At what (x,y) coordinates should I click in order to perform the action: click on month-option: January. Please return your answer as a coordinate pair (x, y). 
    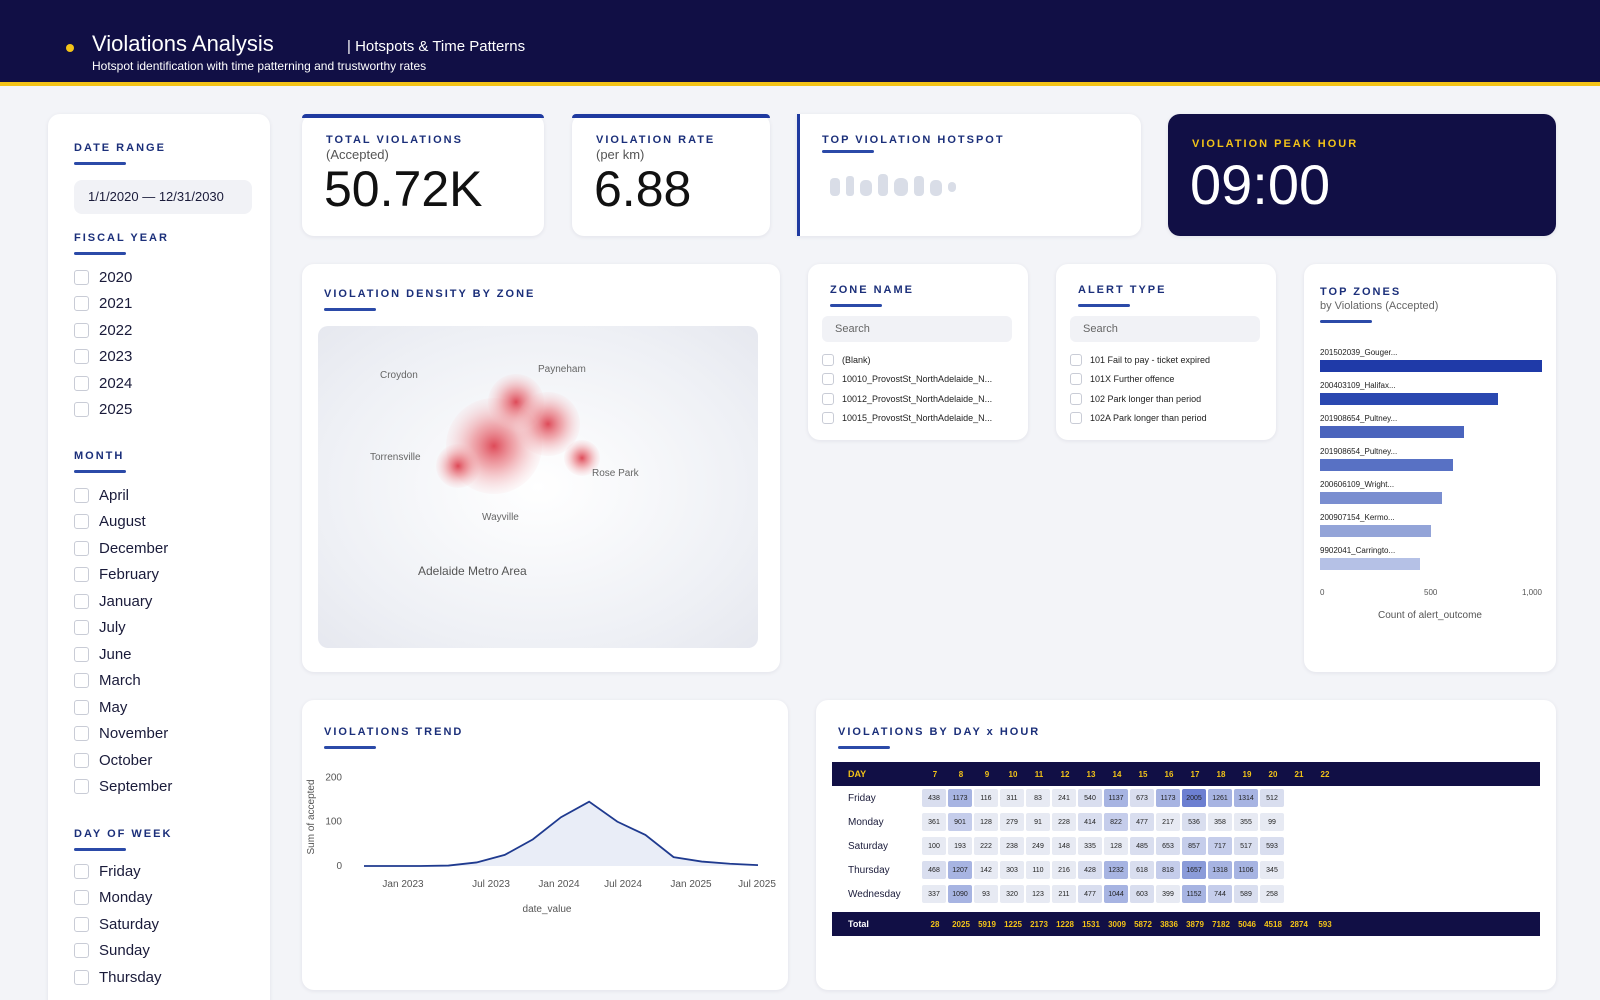
    Looking at the image, I should click on (123, 601).